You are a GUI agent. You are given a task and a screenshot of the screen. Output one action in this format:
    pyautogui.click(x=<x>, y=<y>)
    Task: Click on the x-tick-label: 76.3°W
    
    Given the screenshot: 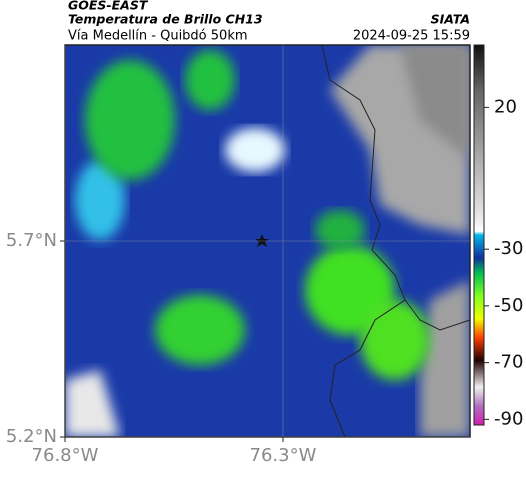 What is the action you would take?
    pyautogui.click(x=283, y=455)
    